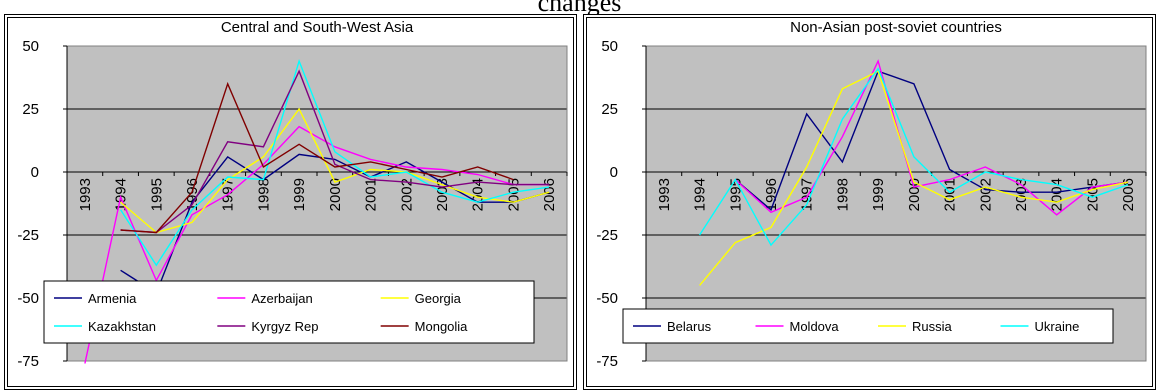 Image resolution: width=1159 pixels, height=392 pixels. I want to click on series-line-georgia, so click(335, 170).